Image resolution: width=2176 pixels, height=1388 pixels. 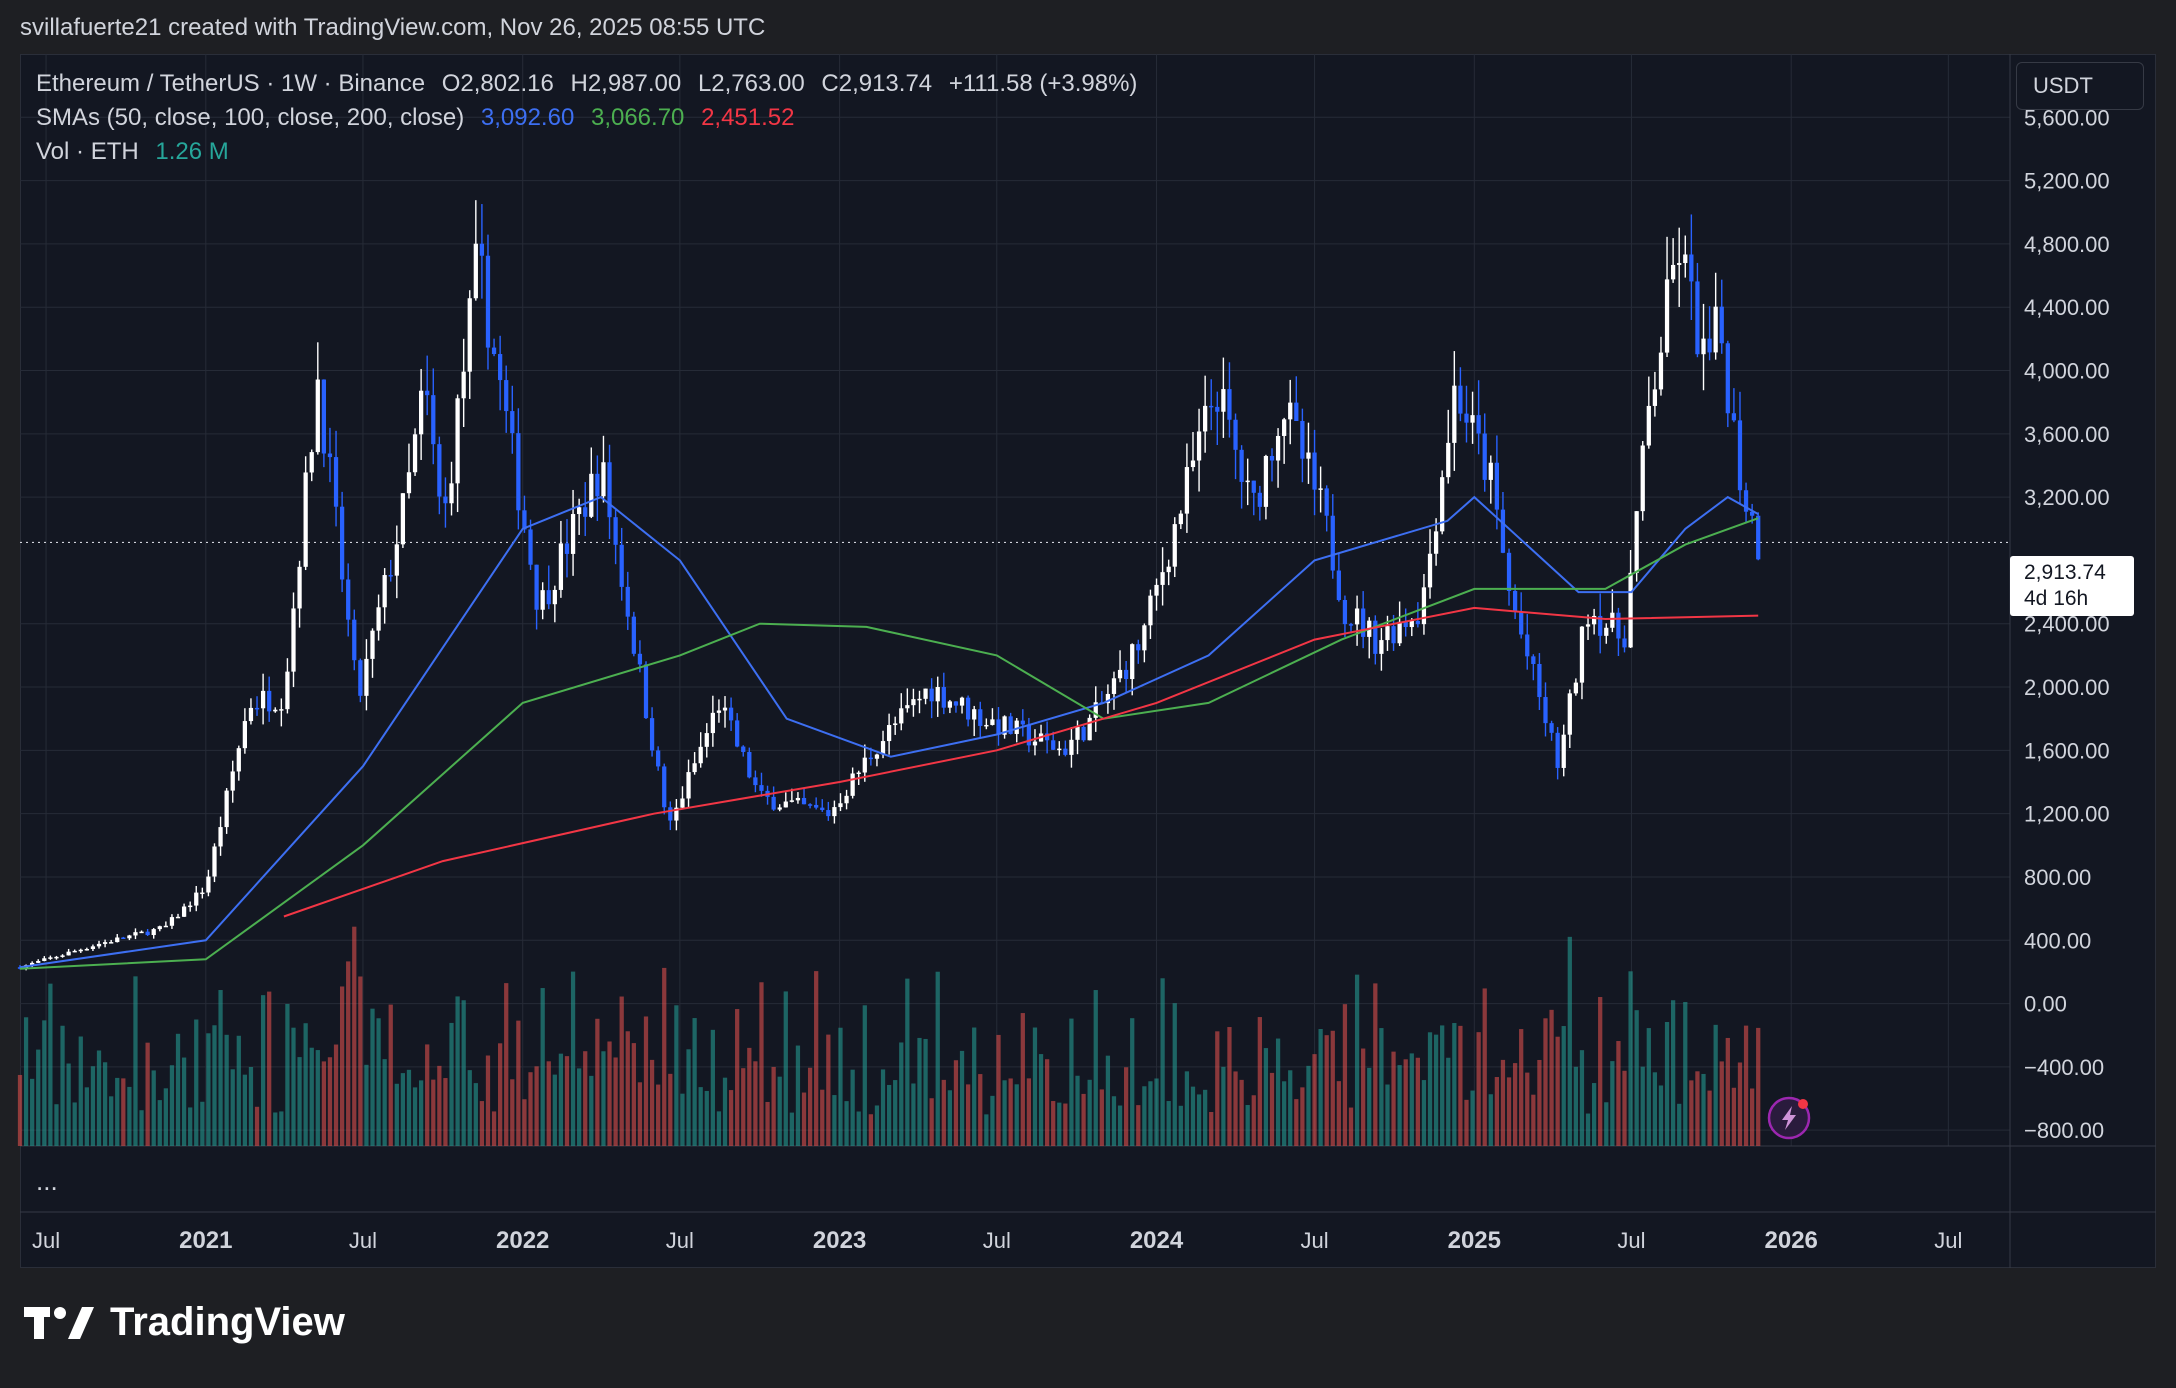 What do you see at coordinates (626, 83) in the screenshot?
I see `high-value: H2,987.00` at bounding box center [626, 83].